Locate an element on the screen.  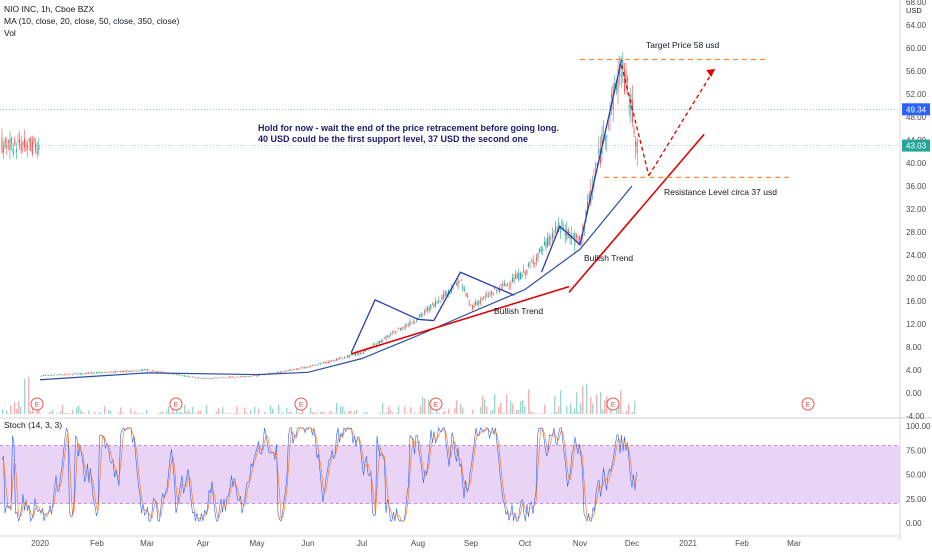
x-tick-label: May is located at coordinates (256, 543).